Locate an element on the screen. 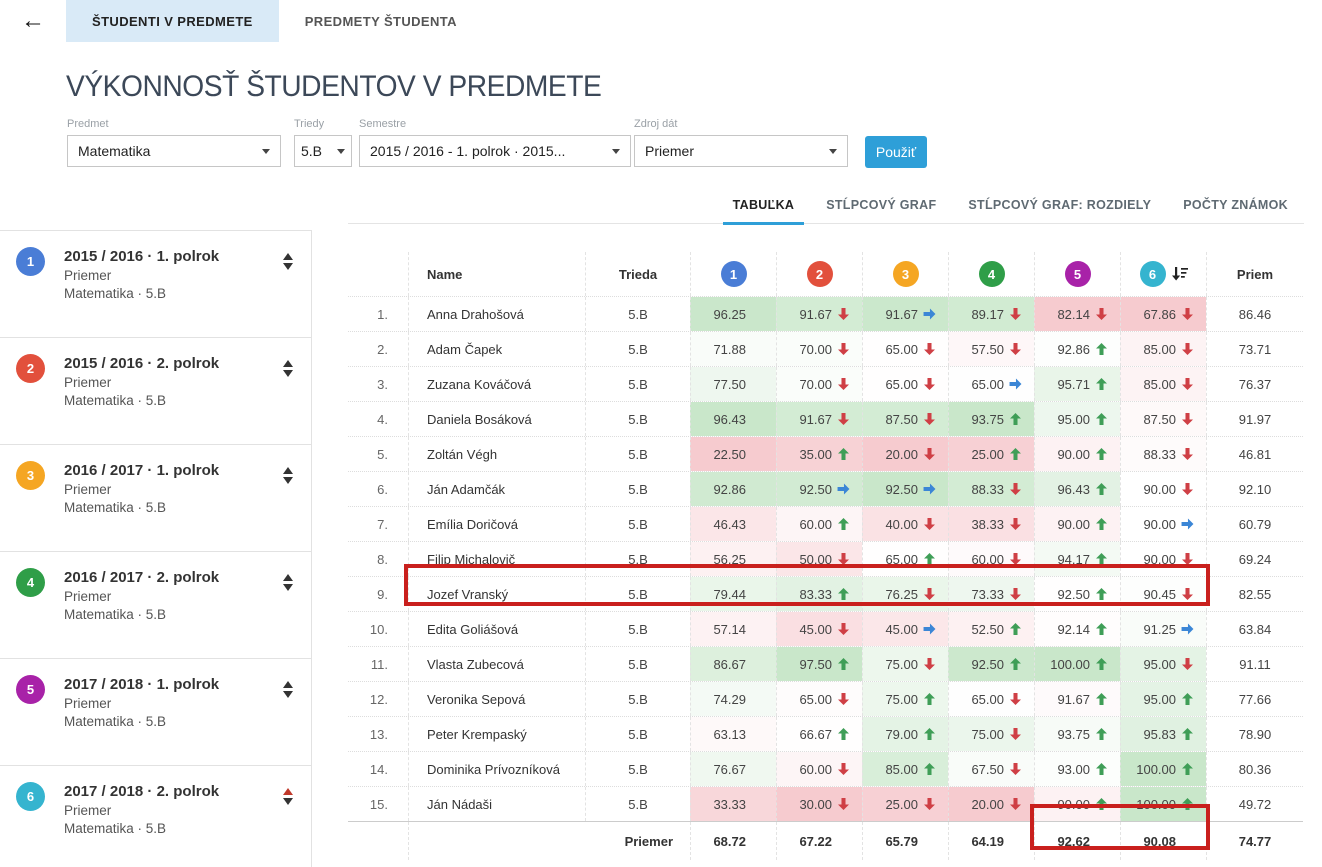  score-cell: 73.33 is located at coordinates (991, 594).